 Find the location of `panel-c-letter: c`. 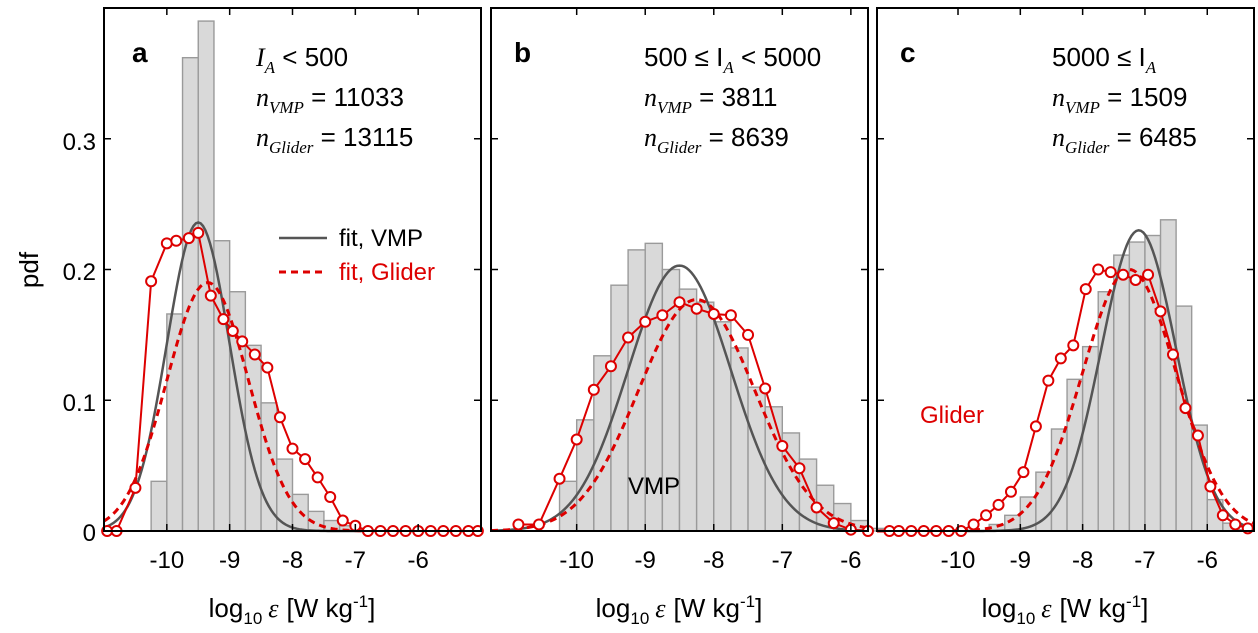

panel-c-letter: c is located at coordinates (908, 52).